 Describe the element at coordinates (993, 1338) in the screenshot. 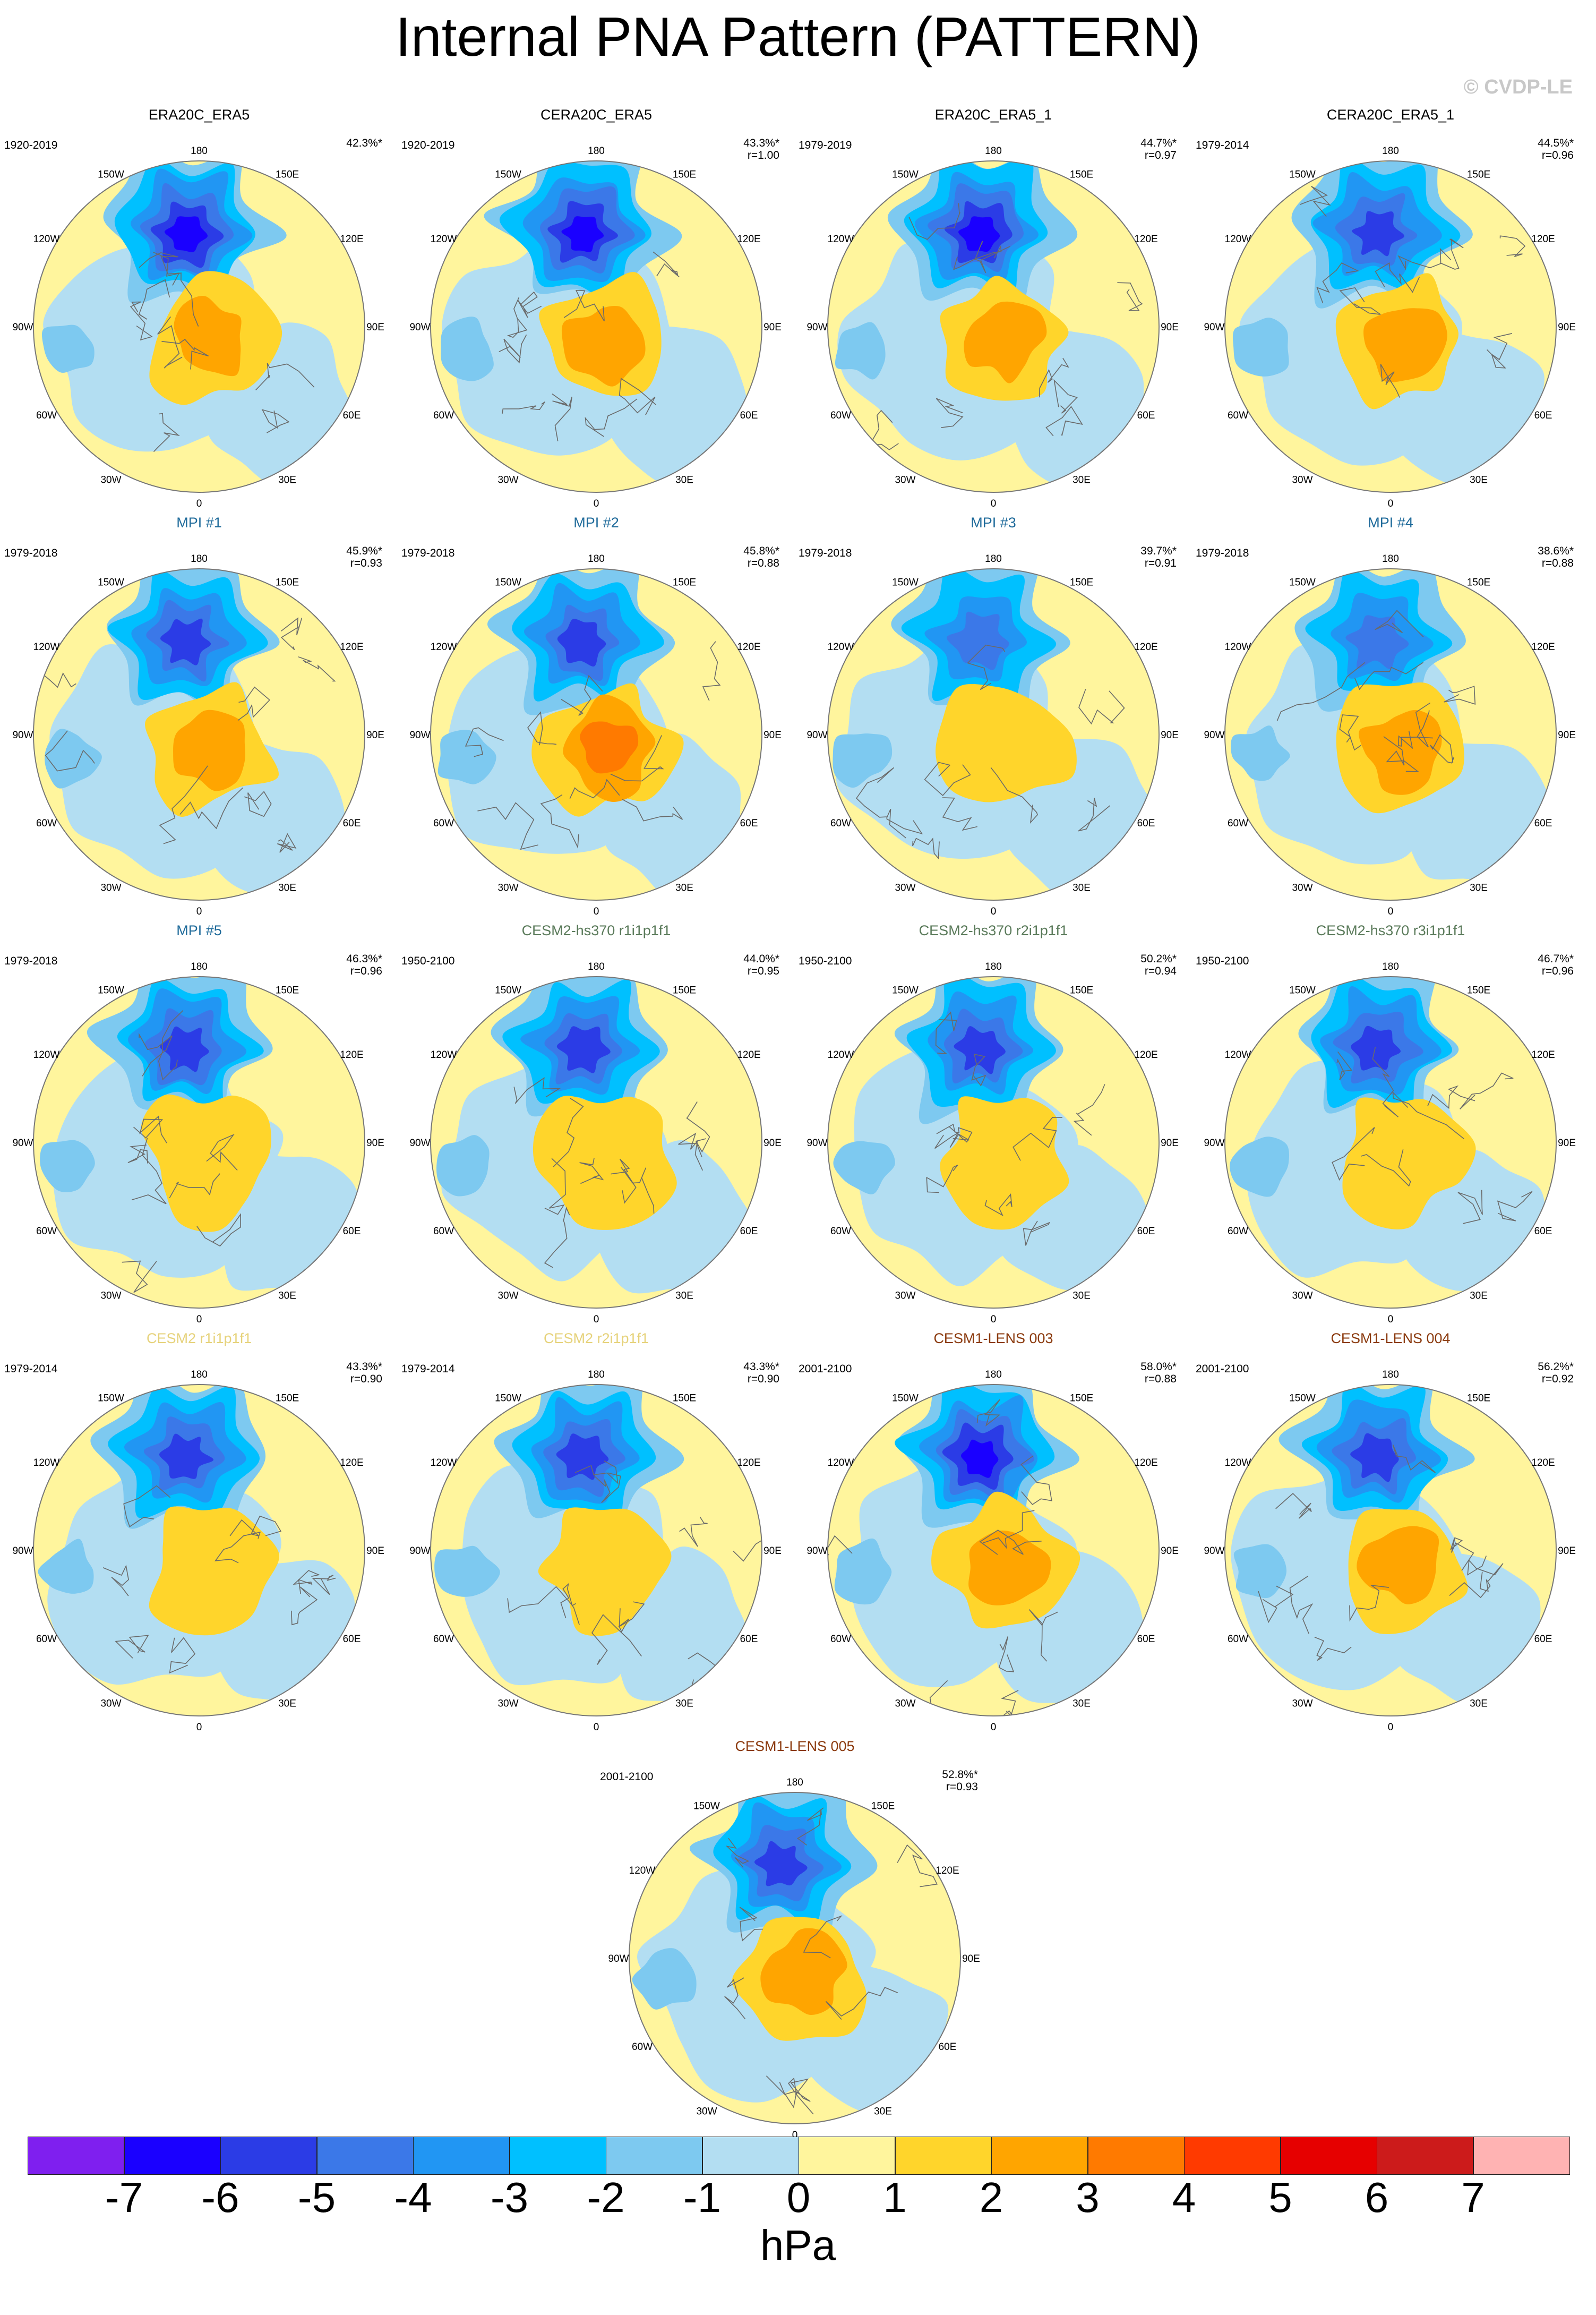

I see `panel-title: CESM1-LENS 003` at that location.